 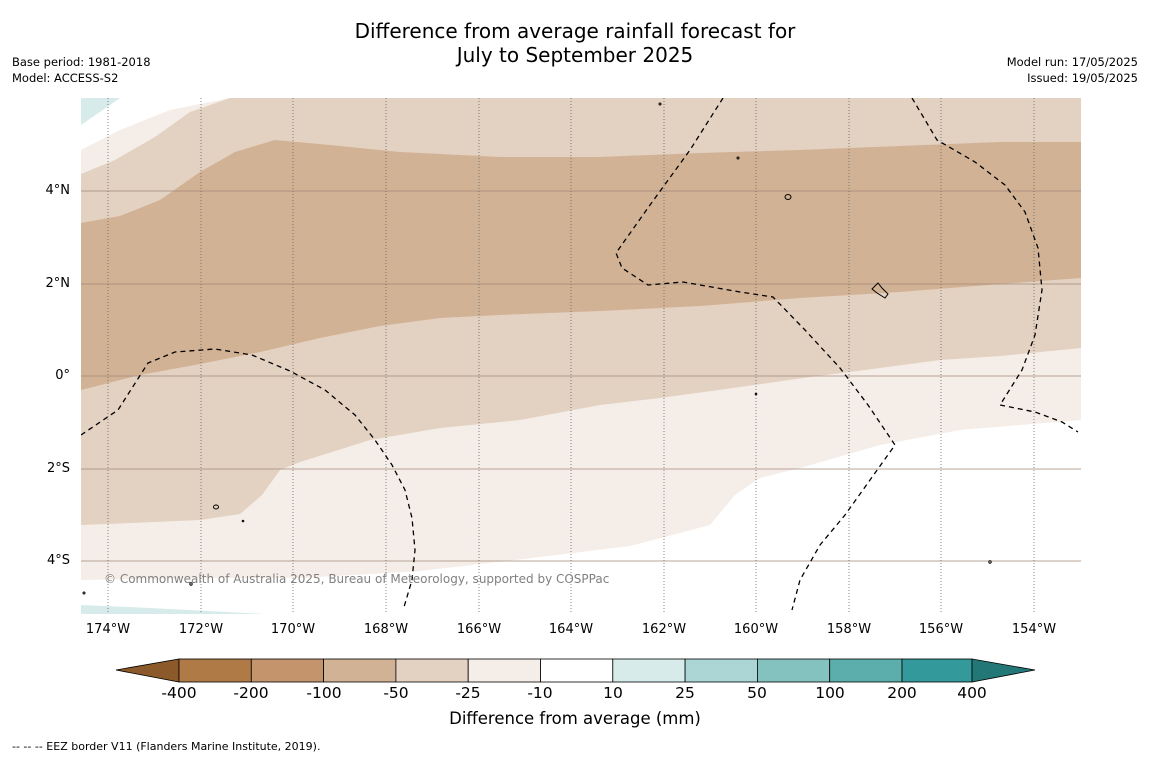 I want to click on colorbar-label: -25, so click(x=468, y=693).